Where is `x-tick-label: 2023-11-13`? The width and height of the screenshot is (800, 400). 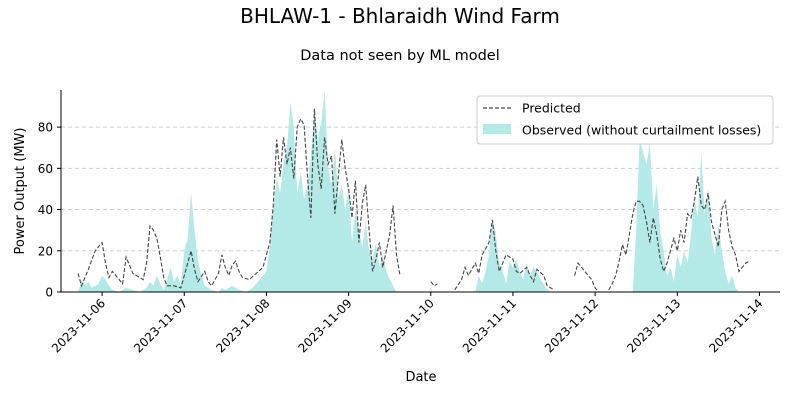 x-tick-label: 2023-11-13 is located at coordinates (653, 325).